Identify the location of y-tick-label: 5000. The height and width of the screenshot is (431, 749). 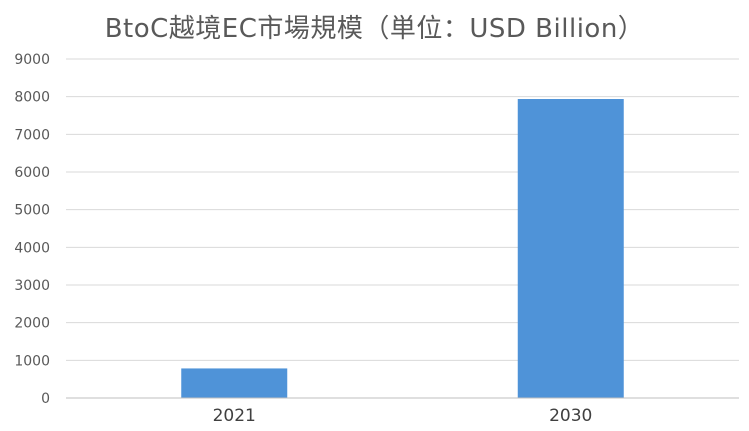
(32, 211).